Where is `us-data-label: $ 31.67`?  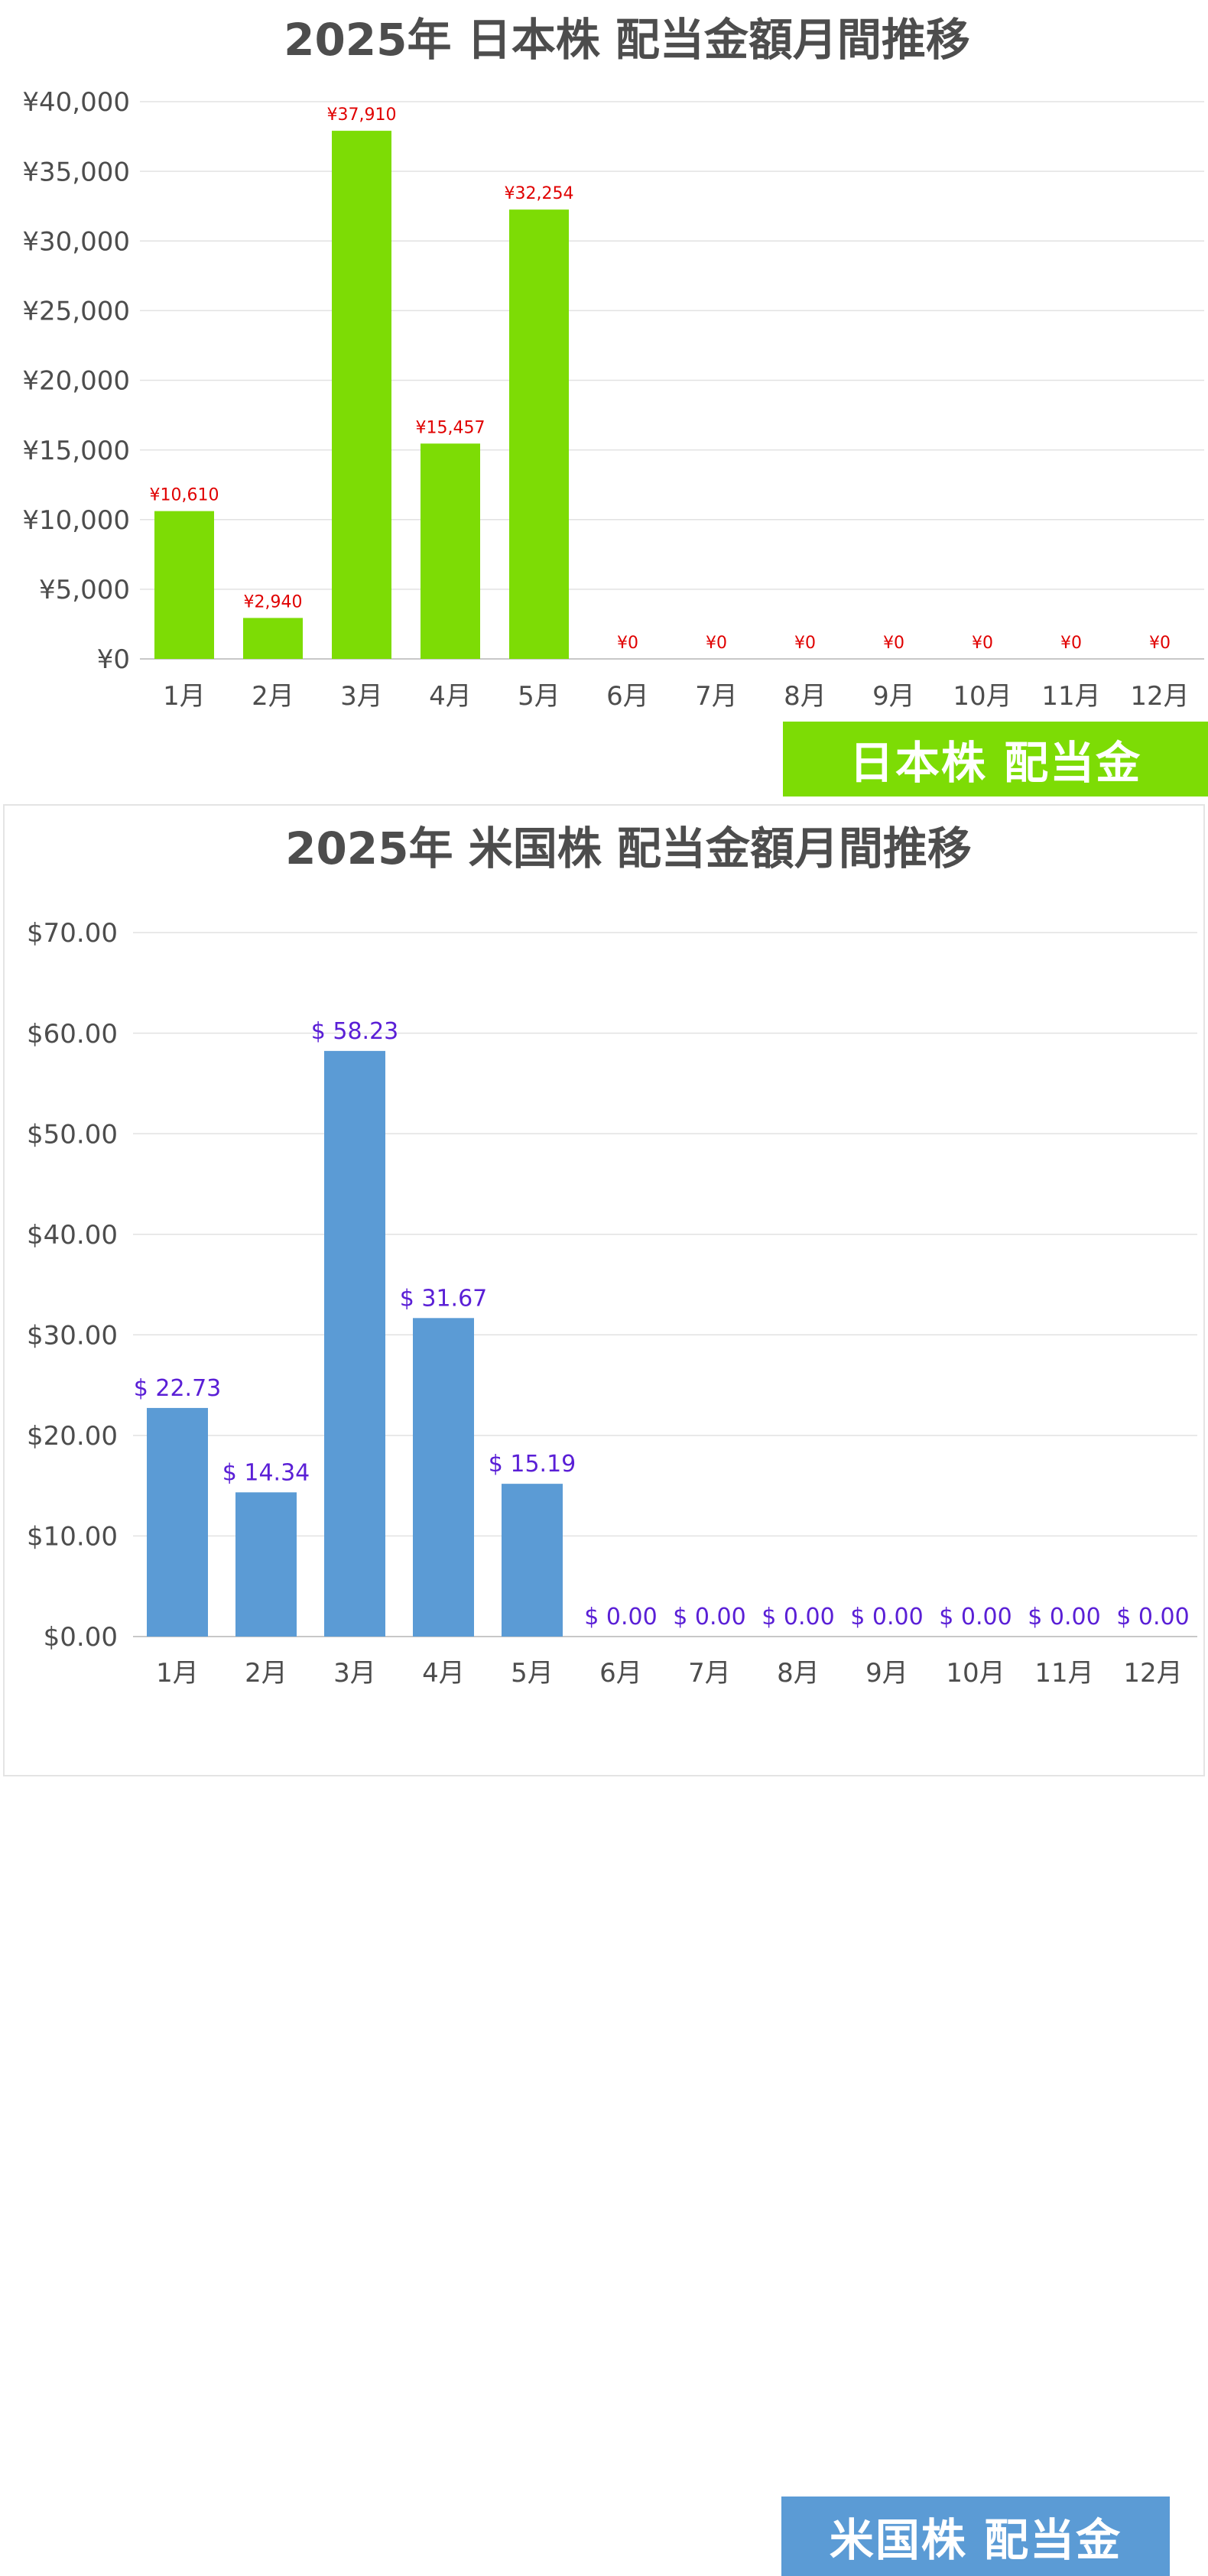
us-data-label: $ 31.67 is located at coordinates (444, 1298).